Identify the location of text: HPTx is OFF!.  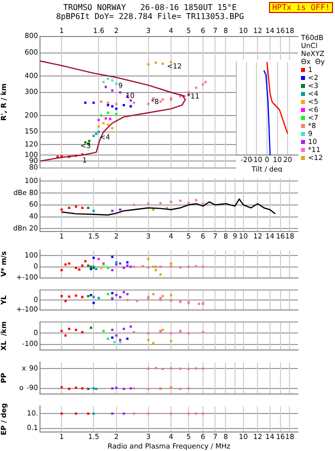
(301, 7).